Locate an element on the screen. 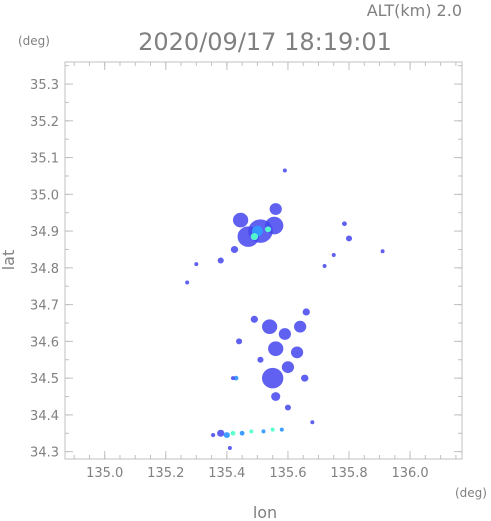 The width and height of the screenshot is (491, 521). y-unit-label: (deg) is located at coordinates (34, 41).